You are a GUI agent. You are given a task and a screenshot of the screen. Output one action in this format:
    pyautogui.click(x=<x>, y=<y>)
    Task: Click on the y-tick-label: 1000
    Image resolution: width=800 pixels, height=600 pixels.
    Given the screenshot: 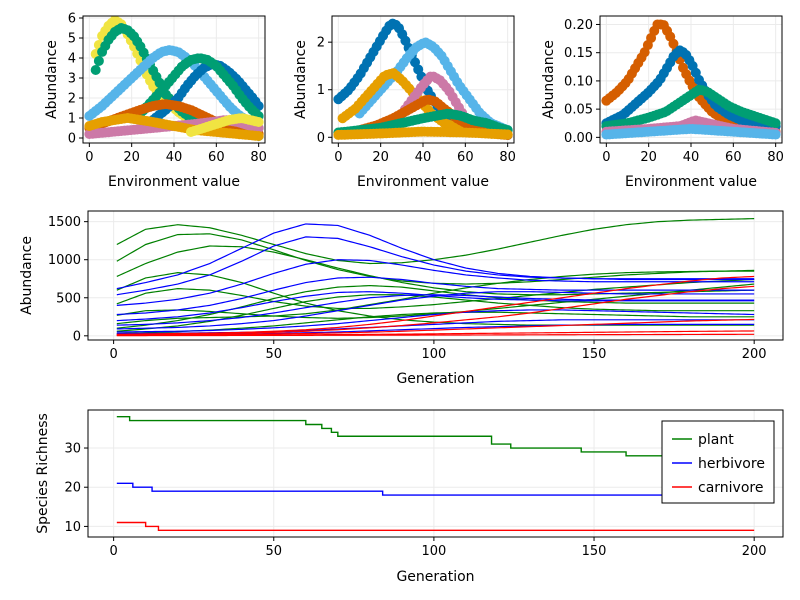 What is the action you would take?
    pyautogui.click(x=64, y=260)
    